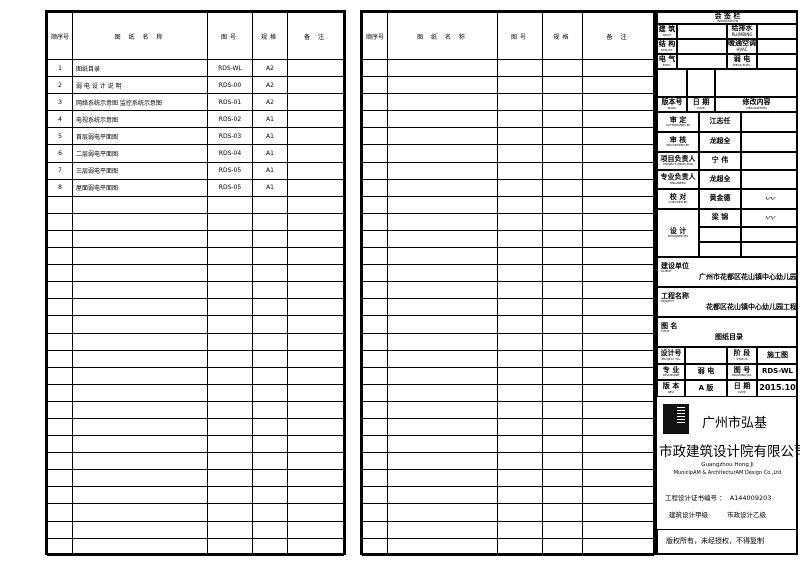  Describe the element at coordinates (671, 355) in the screenshot. I see `design-no-label: 设计号 PROJECT No.` at that location.